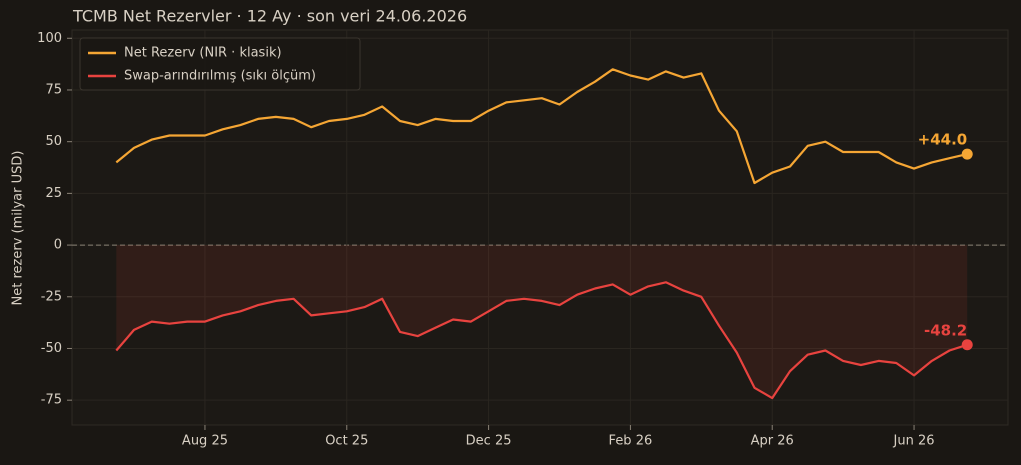 Image resolution: width=1021 pixels, height=465 pixels. What do you see at coordinates (914, 441) in the screenshot?
I see `x-tick-label: Jun 26` at bounding box center [914, 441].